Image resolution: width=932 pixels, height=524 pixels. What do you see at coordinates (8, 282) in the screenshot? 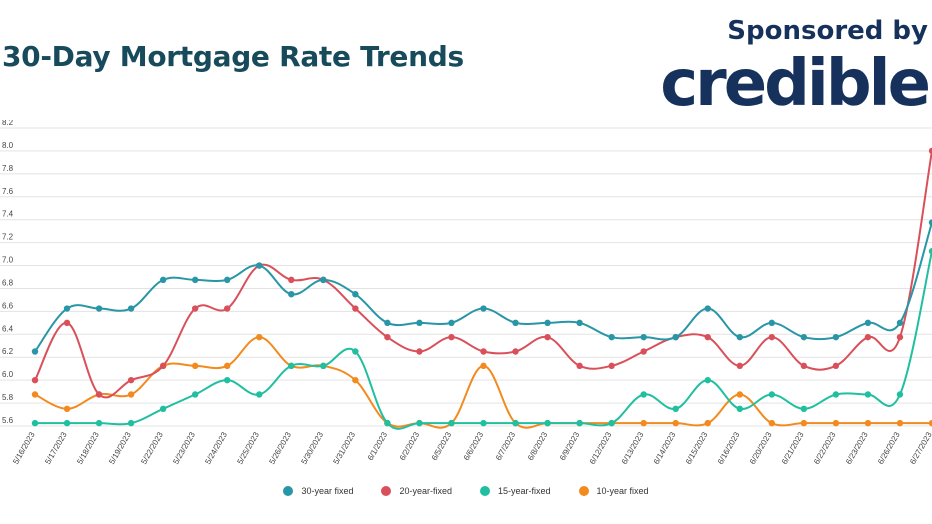
I see `y-tick-label: 6.8` at bounding box center [8, 282].